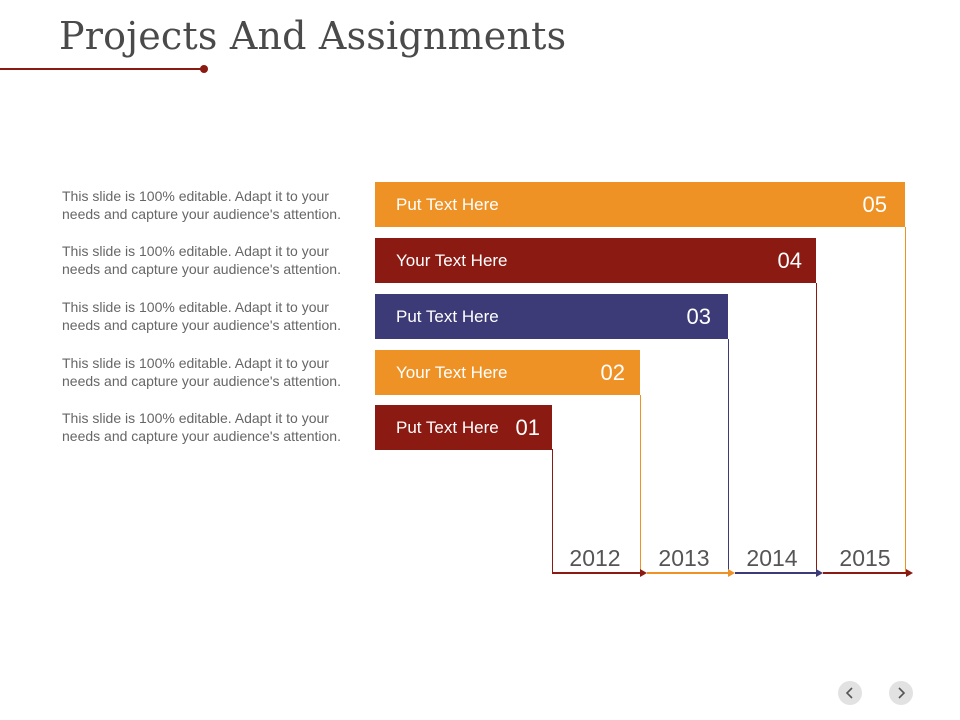 This screenshot has height=720, width=960. Describe the element at coordinates (595, 558) in the screenshot. I see `year-label-2012: 2012` at that location.